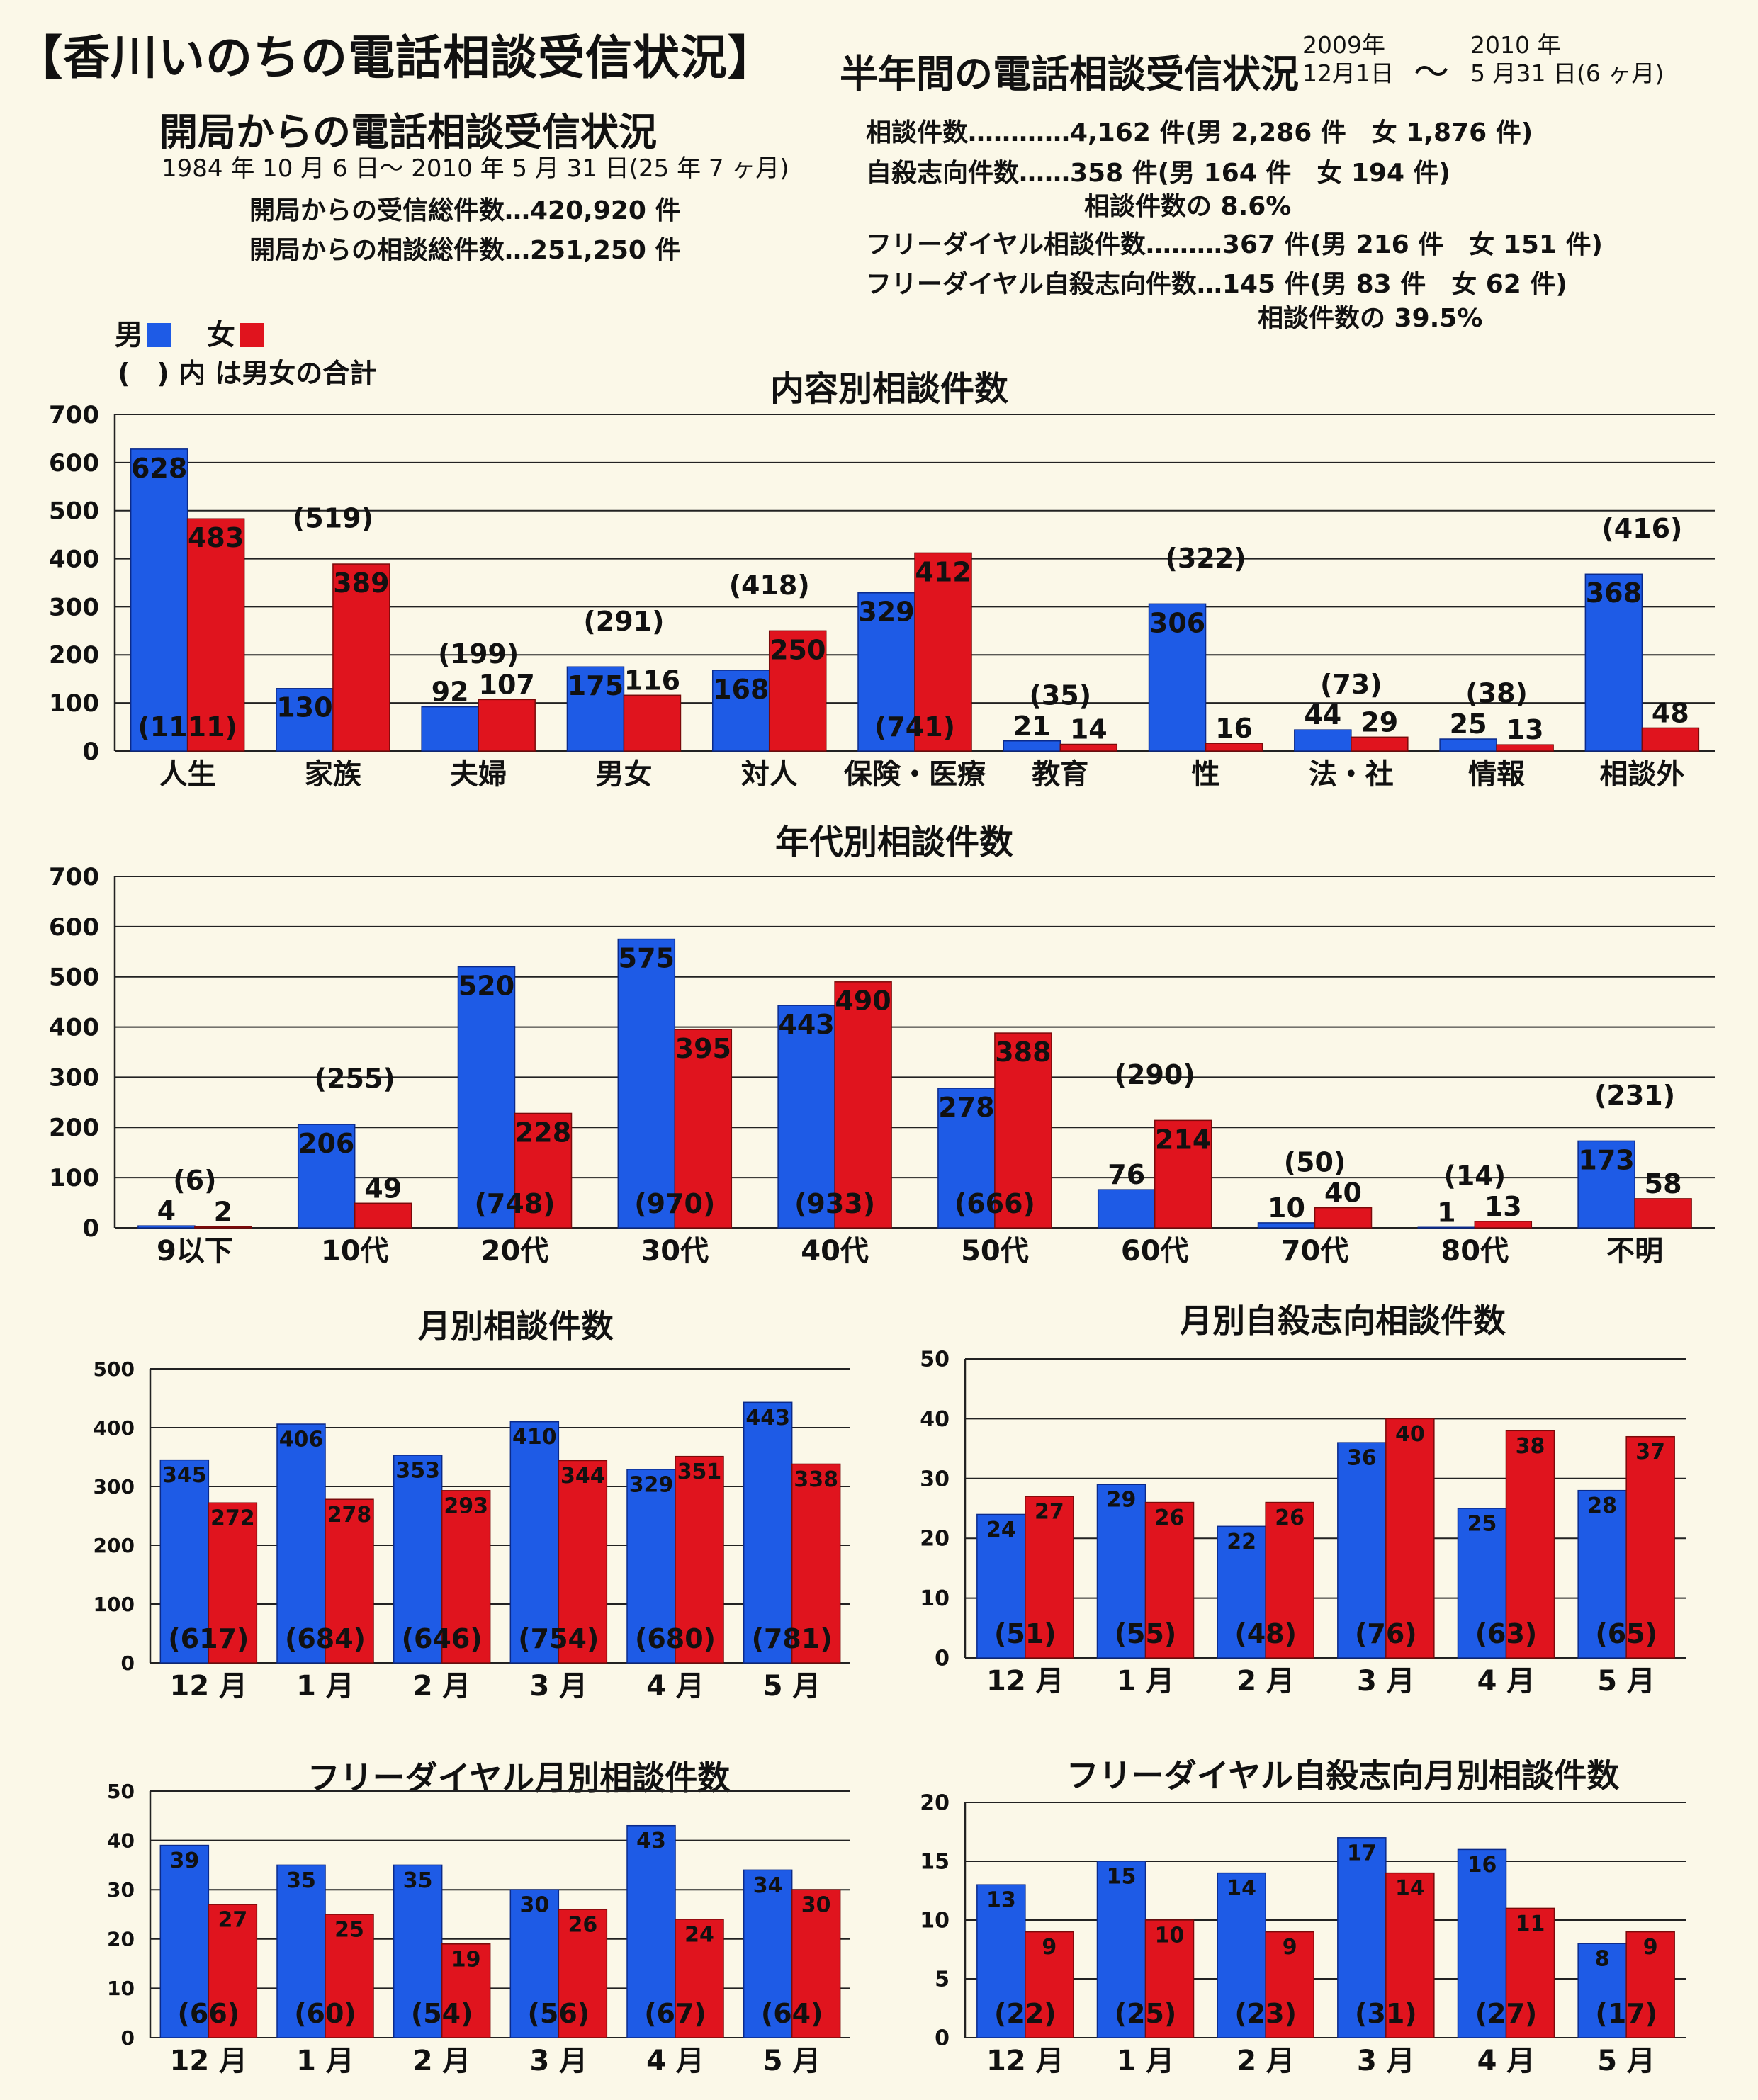  What do you see at coordinates (647, 958) in the screenshot?
I see `data-label: 575` at bounding box center [647, 958].